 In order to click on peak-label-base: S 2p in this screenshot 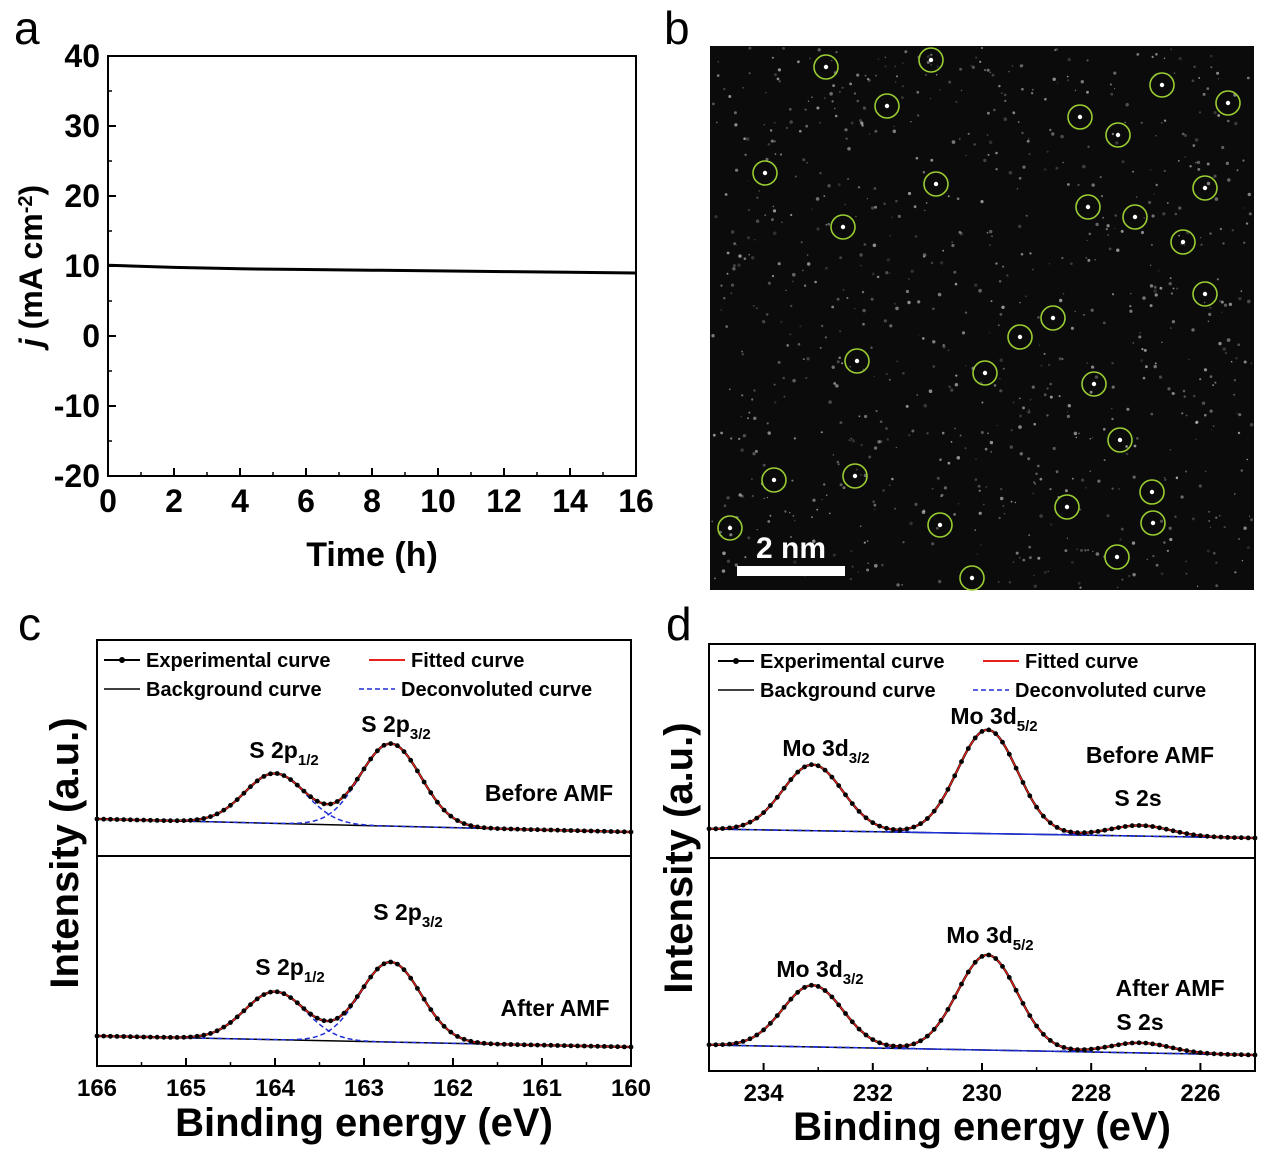, I will do `click(385, 724)`.